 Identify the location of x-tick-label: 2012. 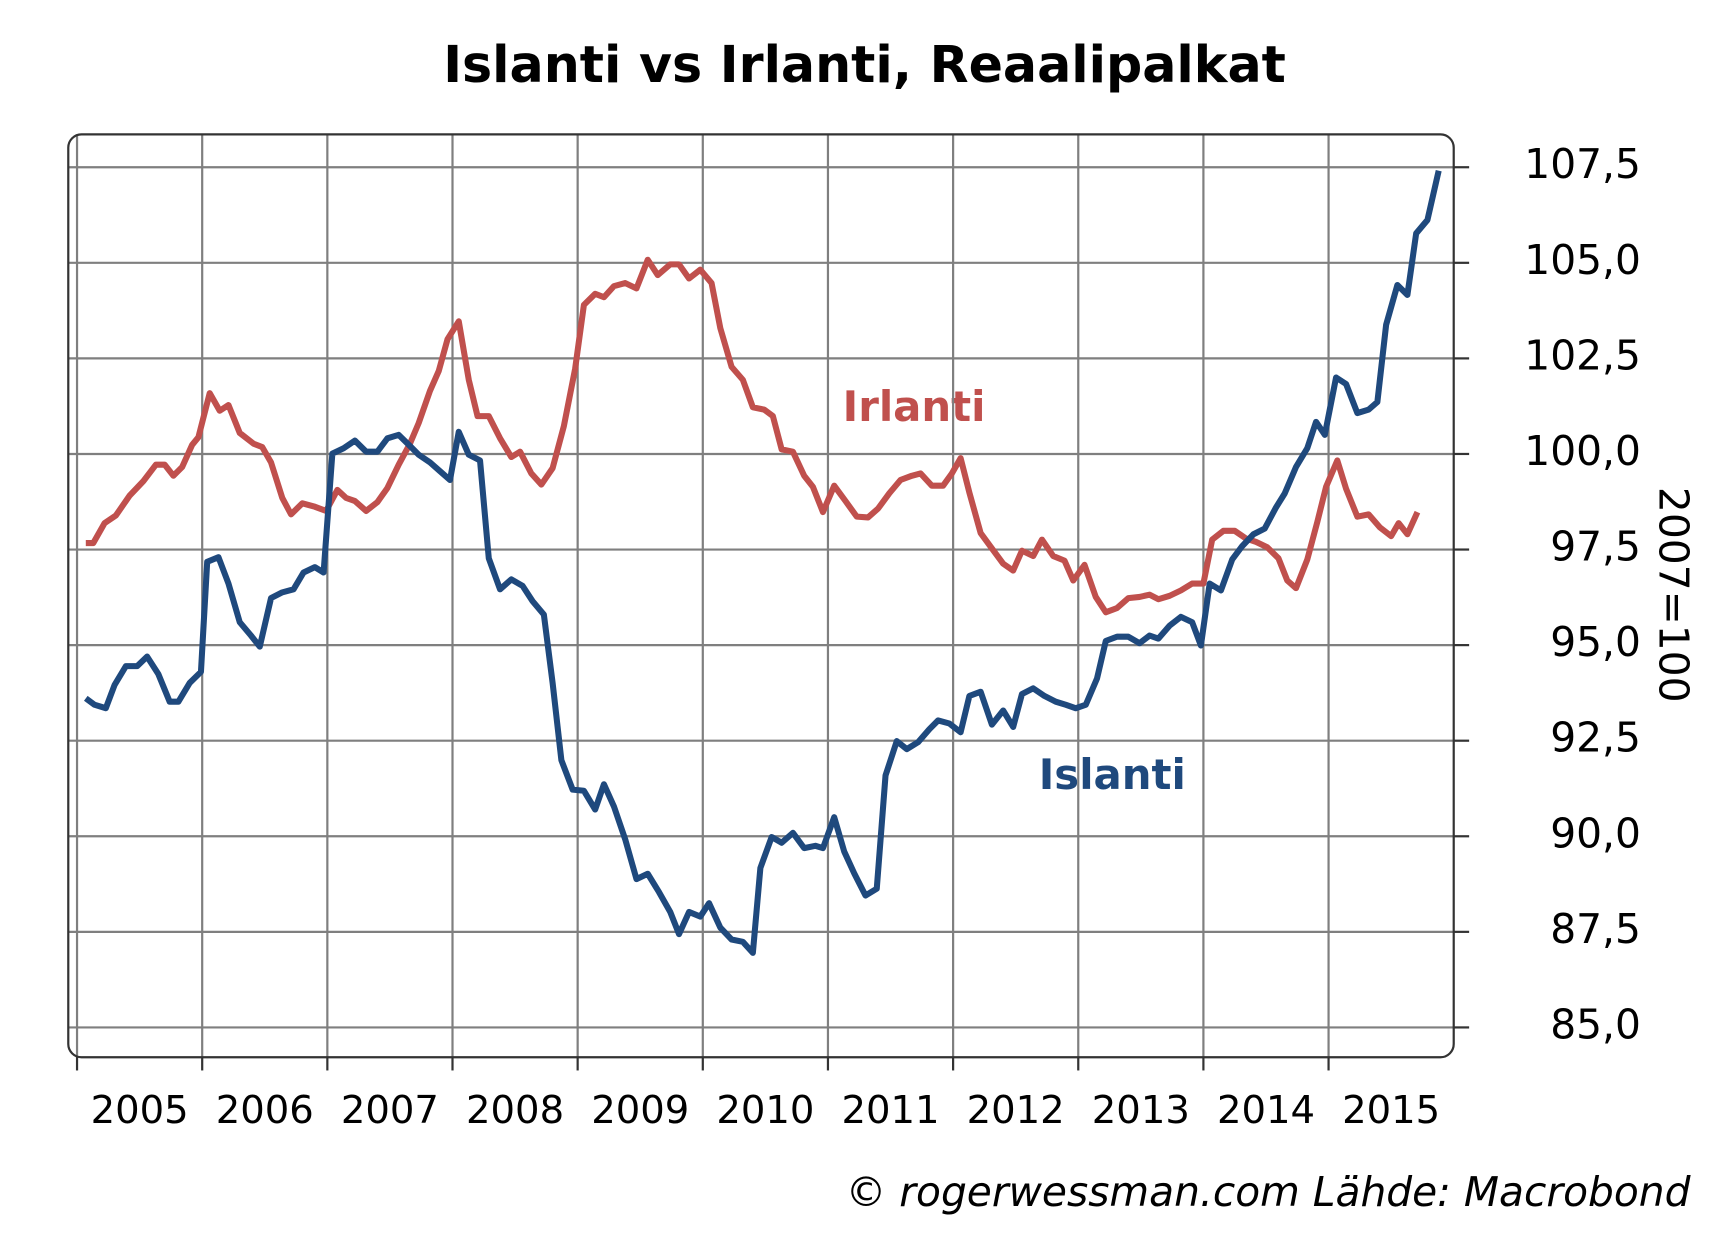
(1016, 1110).